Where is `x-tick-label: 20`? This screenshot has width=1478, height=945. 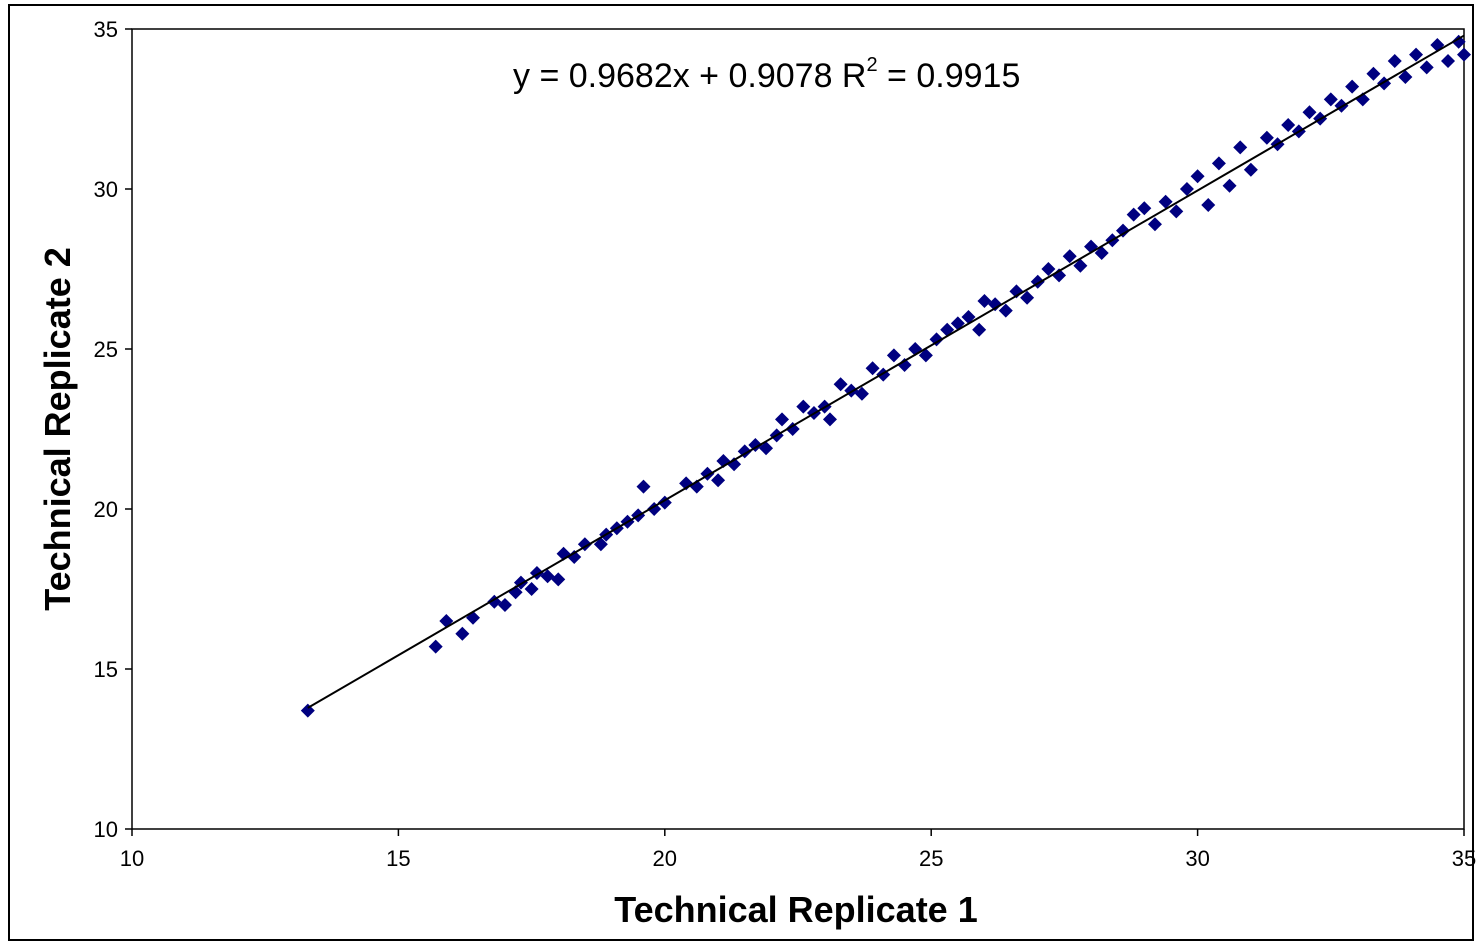 x-tick-label: 20 is located at coordinates (665, 858).